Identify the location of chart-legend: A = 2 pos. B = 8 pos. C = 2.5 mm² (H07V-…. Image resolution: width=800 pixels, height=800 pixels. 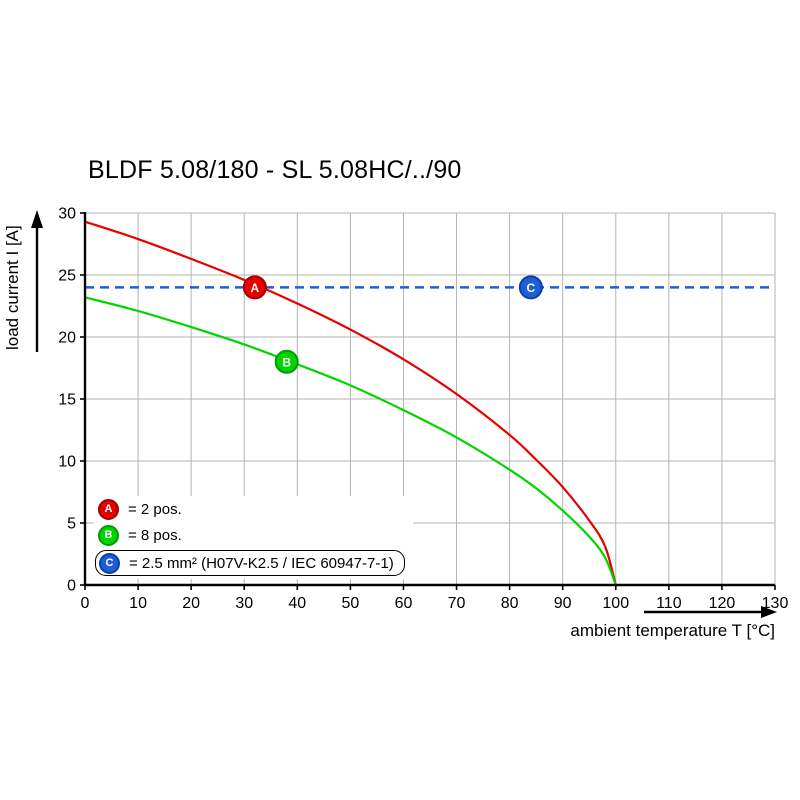
(253, 537).